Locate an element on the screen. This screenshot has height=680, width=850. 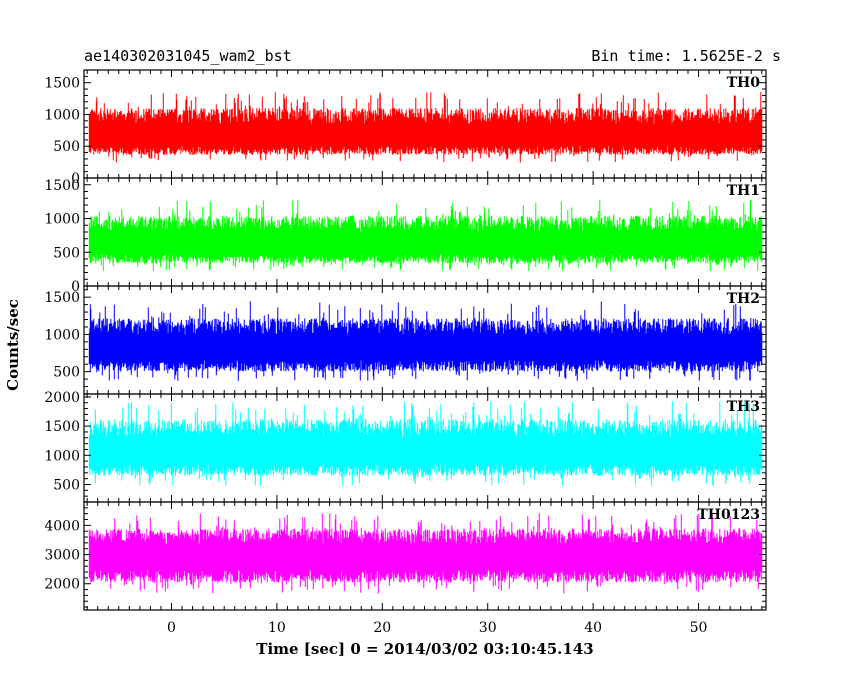
panel-th1: 0 500 1000 1500 TH1 is located at coordinates (405, 236).